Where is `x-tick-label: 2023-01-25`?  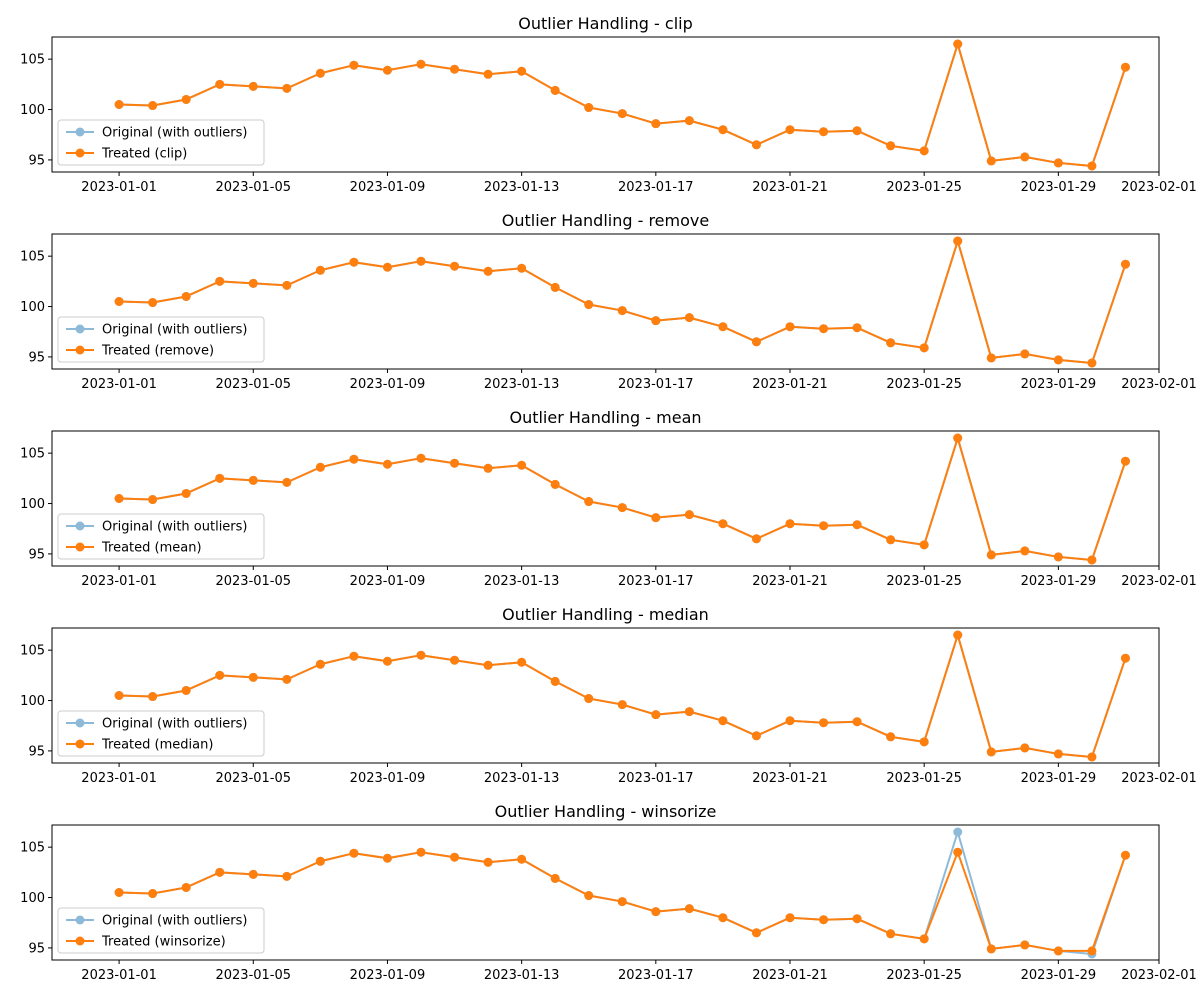
x-tick-label: 2023-01-25 is located at coordinates (924, 581).